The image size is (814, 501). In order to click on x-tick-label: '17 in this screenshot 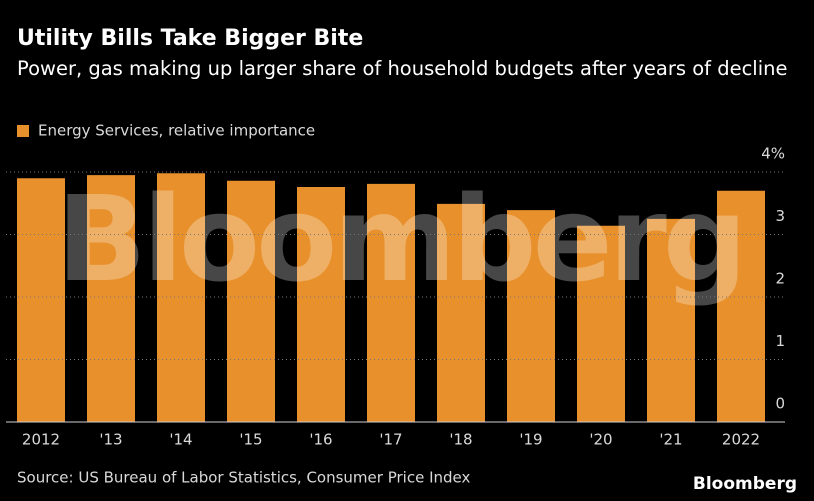, I will do `click(390, 440)`.